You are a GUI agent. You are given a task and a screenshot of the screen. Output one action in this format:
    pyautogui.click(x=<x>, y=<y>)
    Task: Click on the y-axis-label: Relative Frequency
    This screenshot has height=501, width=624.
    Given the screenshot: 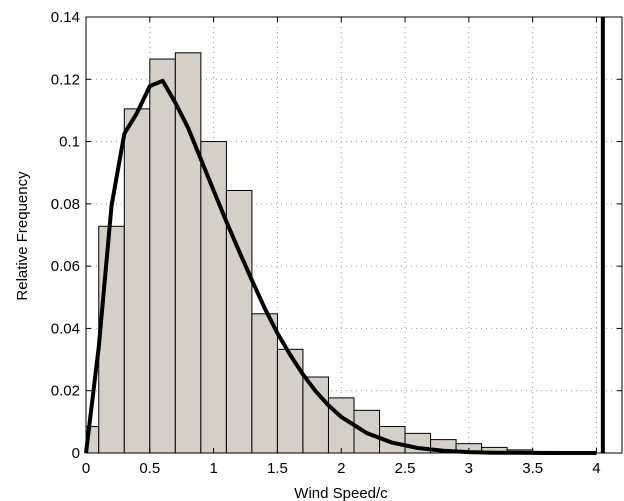 What is the action you would take?
    pyautogui.click(x=22, y=236)
    